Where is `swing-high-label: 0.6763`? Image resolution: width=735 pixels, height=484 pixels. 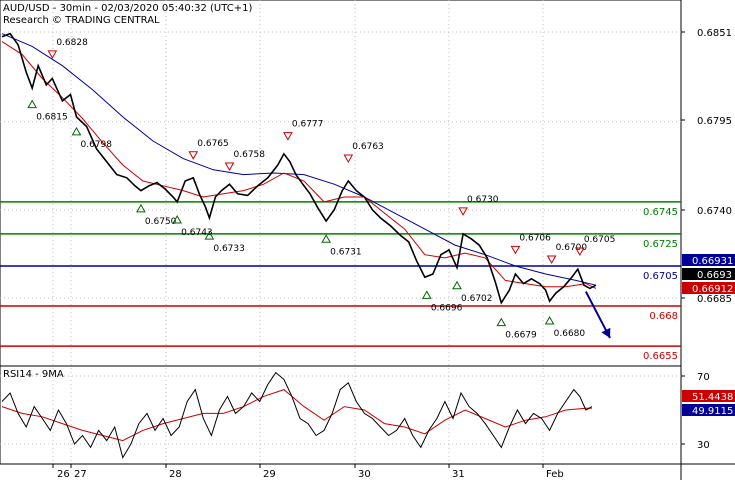
swing-high-label: 0.6763 is located at coordinates (368, 147).